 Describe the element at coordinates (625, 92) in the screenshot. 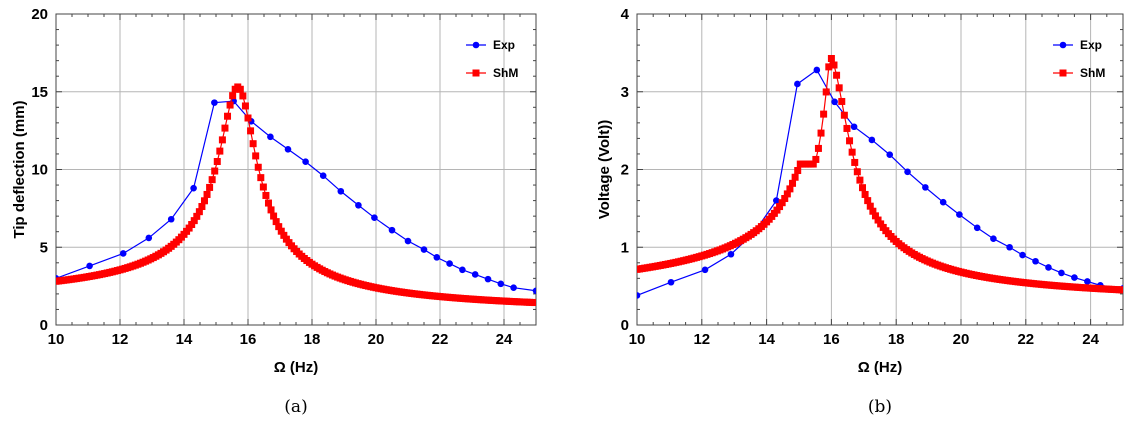

I see `y-tick-label: 3` at that location.